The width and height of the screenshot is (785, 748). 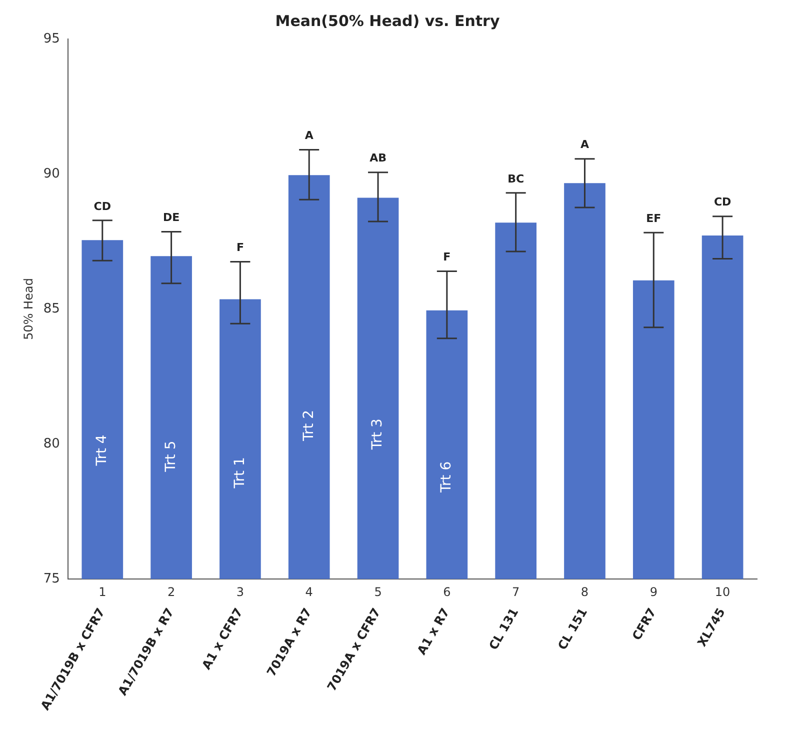 What do you see at coordinates (654, 218) in the screenshot?
I see `annotation: EF` at bounding box center [654, 218].